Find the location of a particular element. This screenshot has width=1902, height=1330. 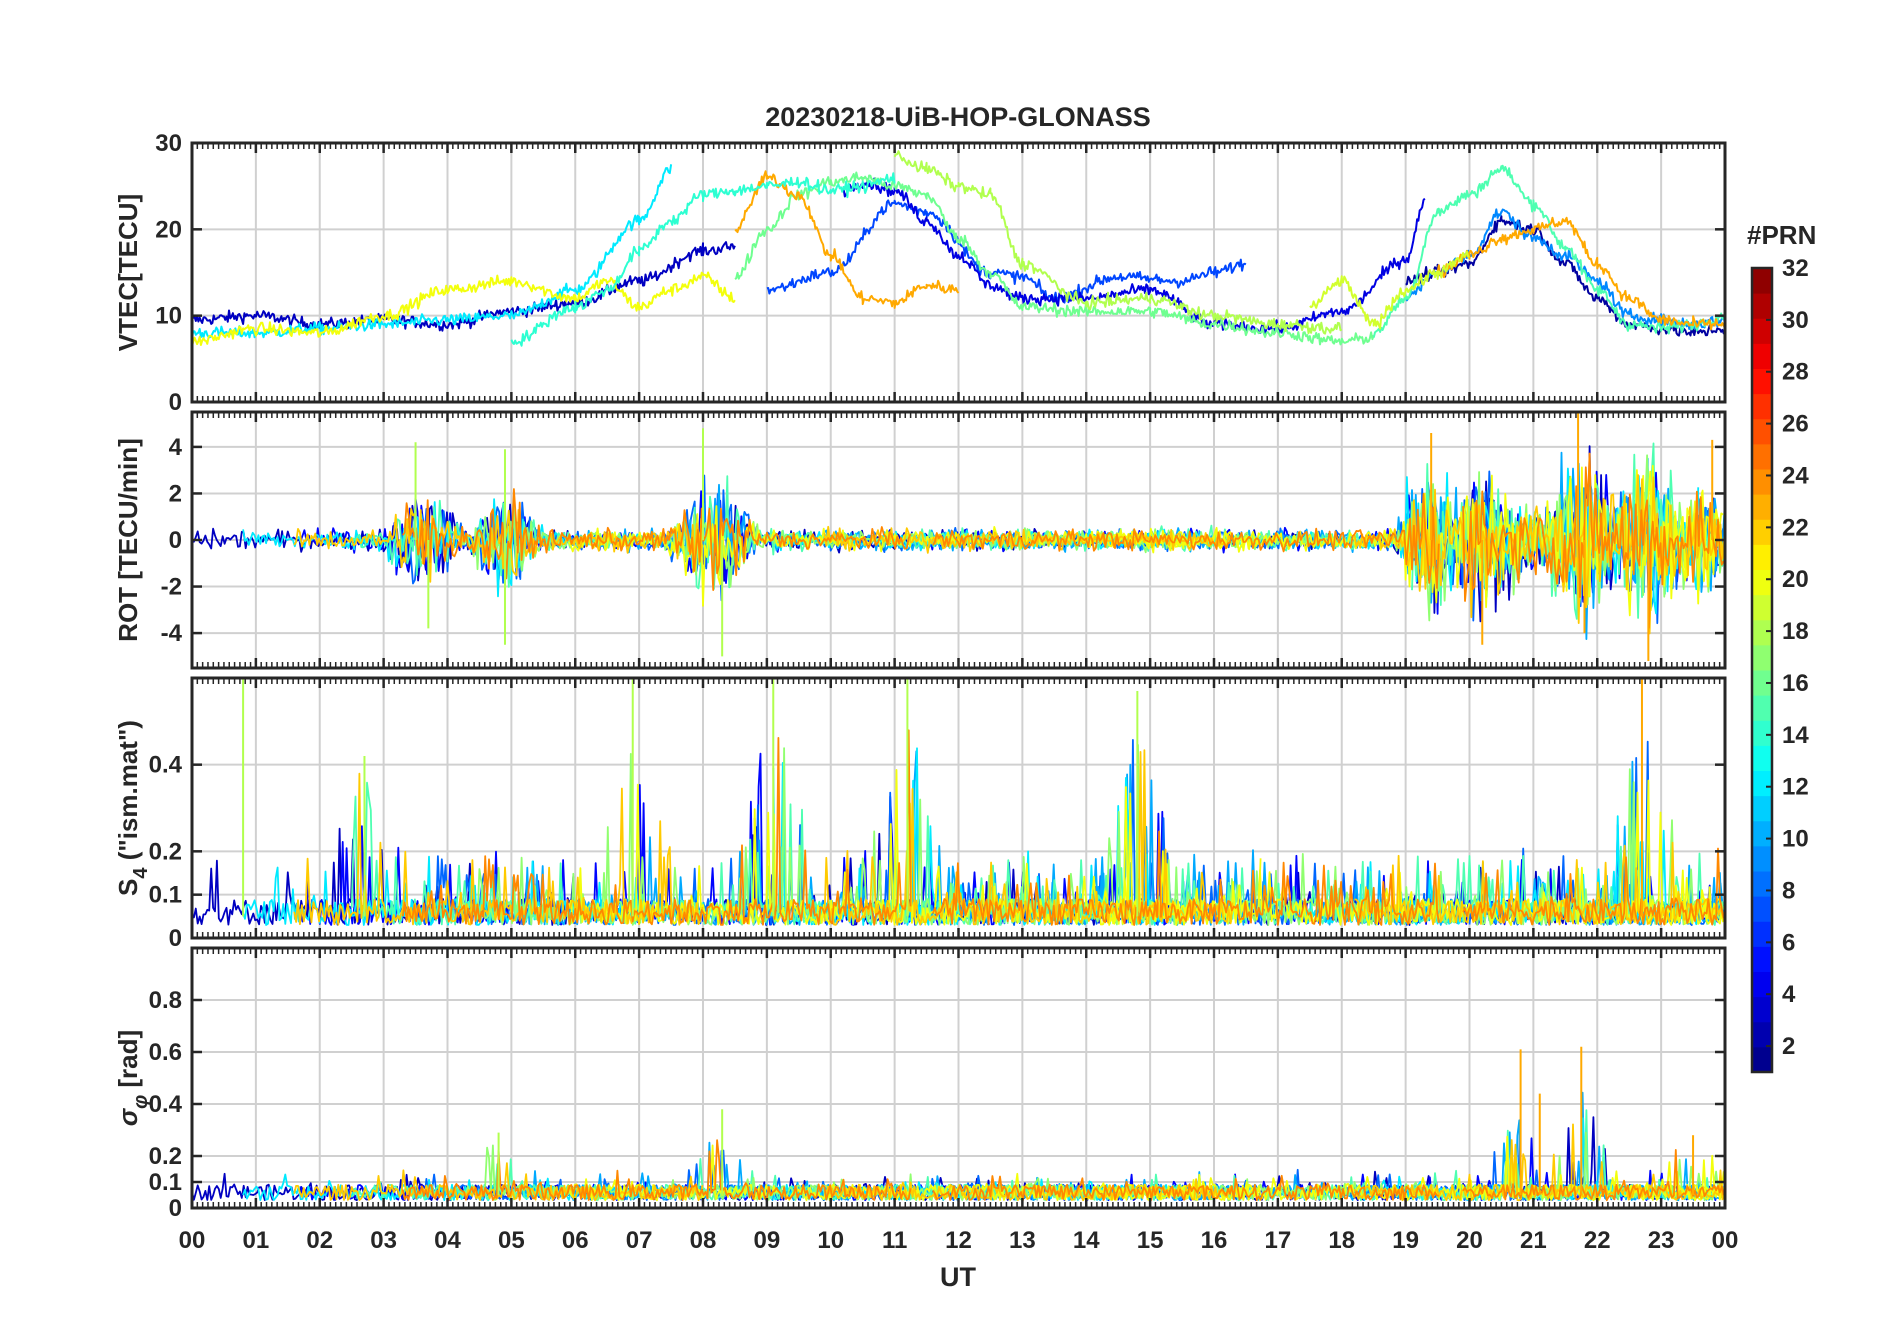

y-tick-label: 20 is located at coordinates (168, 229).